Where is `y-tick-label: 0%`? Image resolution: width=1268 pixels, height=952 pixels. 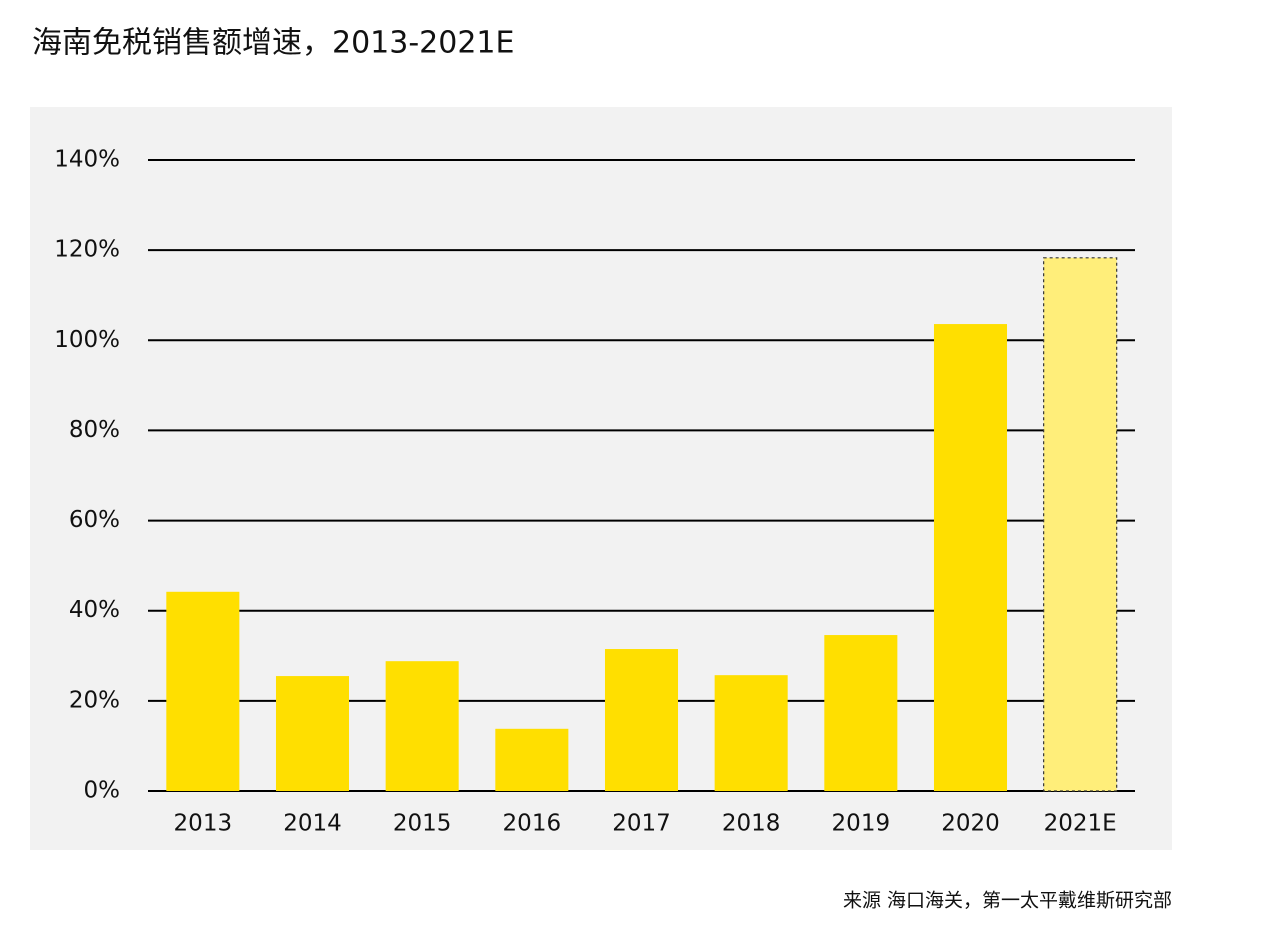 y-tick-label: 0% is located at coordinates (102, 791).